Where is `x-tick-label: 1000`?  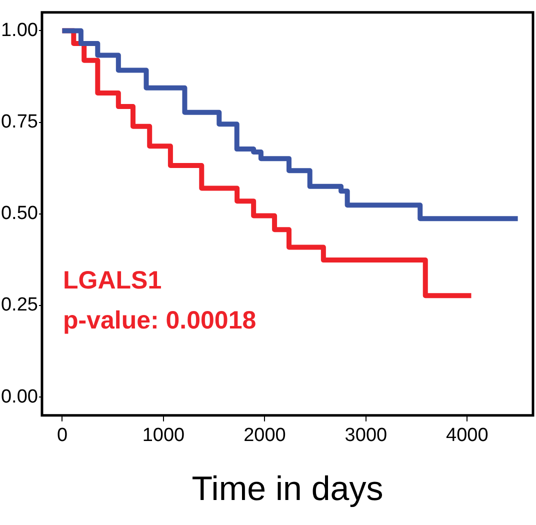 x-tick-label: 1000 is located at coordinates (163, 435).